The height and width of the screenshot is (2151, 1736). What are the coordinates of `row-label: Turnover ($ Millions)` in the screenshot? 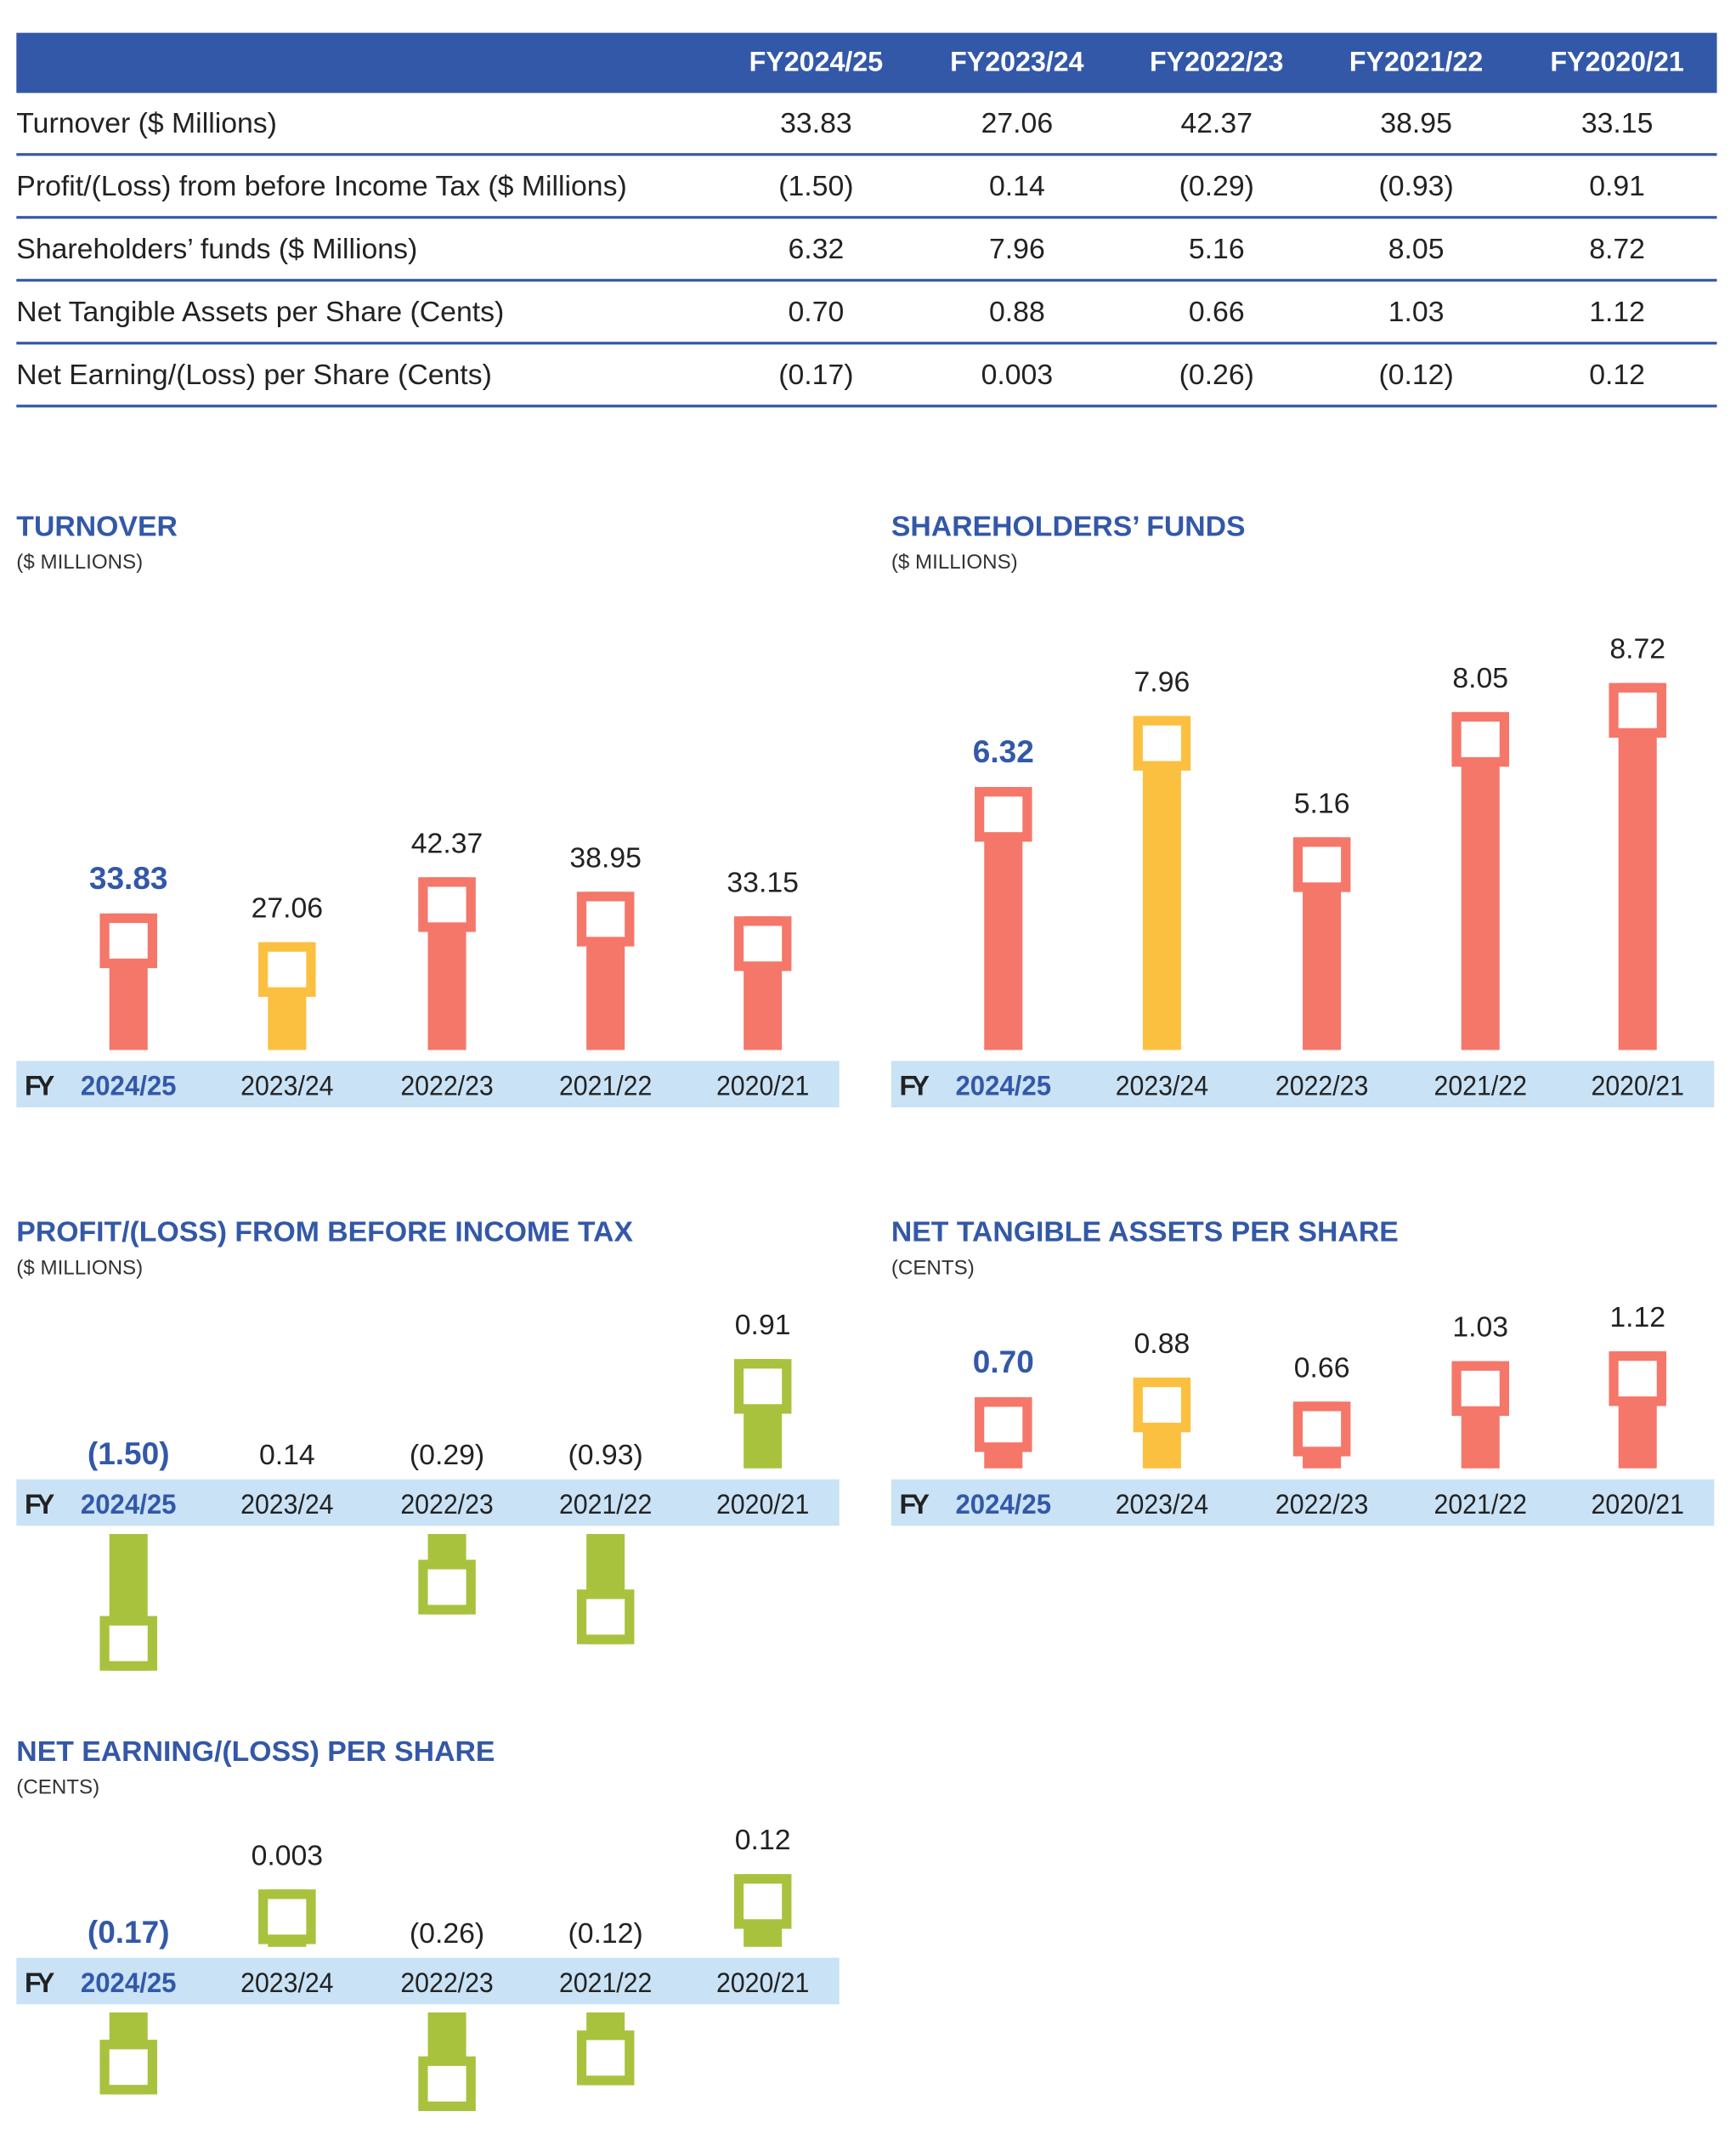 It's located at (147, 124).